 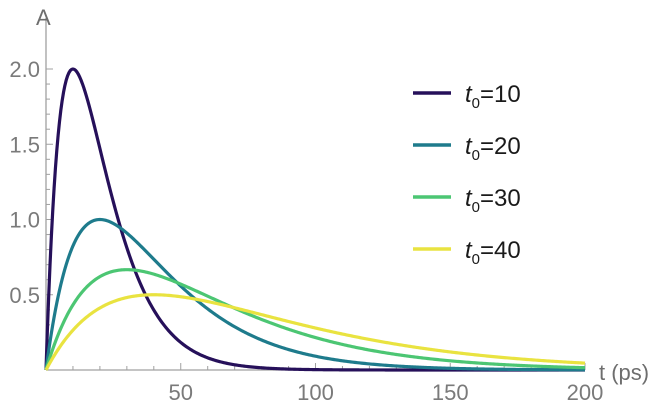 What do you see at coordinates (24, 69) in the screenshot?
I see `y-tick-label: 2.0` at bounding box center [24, 69].